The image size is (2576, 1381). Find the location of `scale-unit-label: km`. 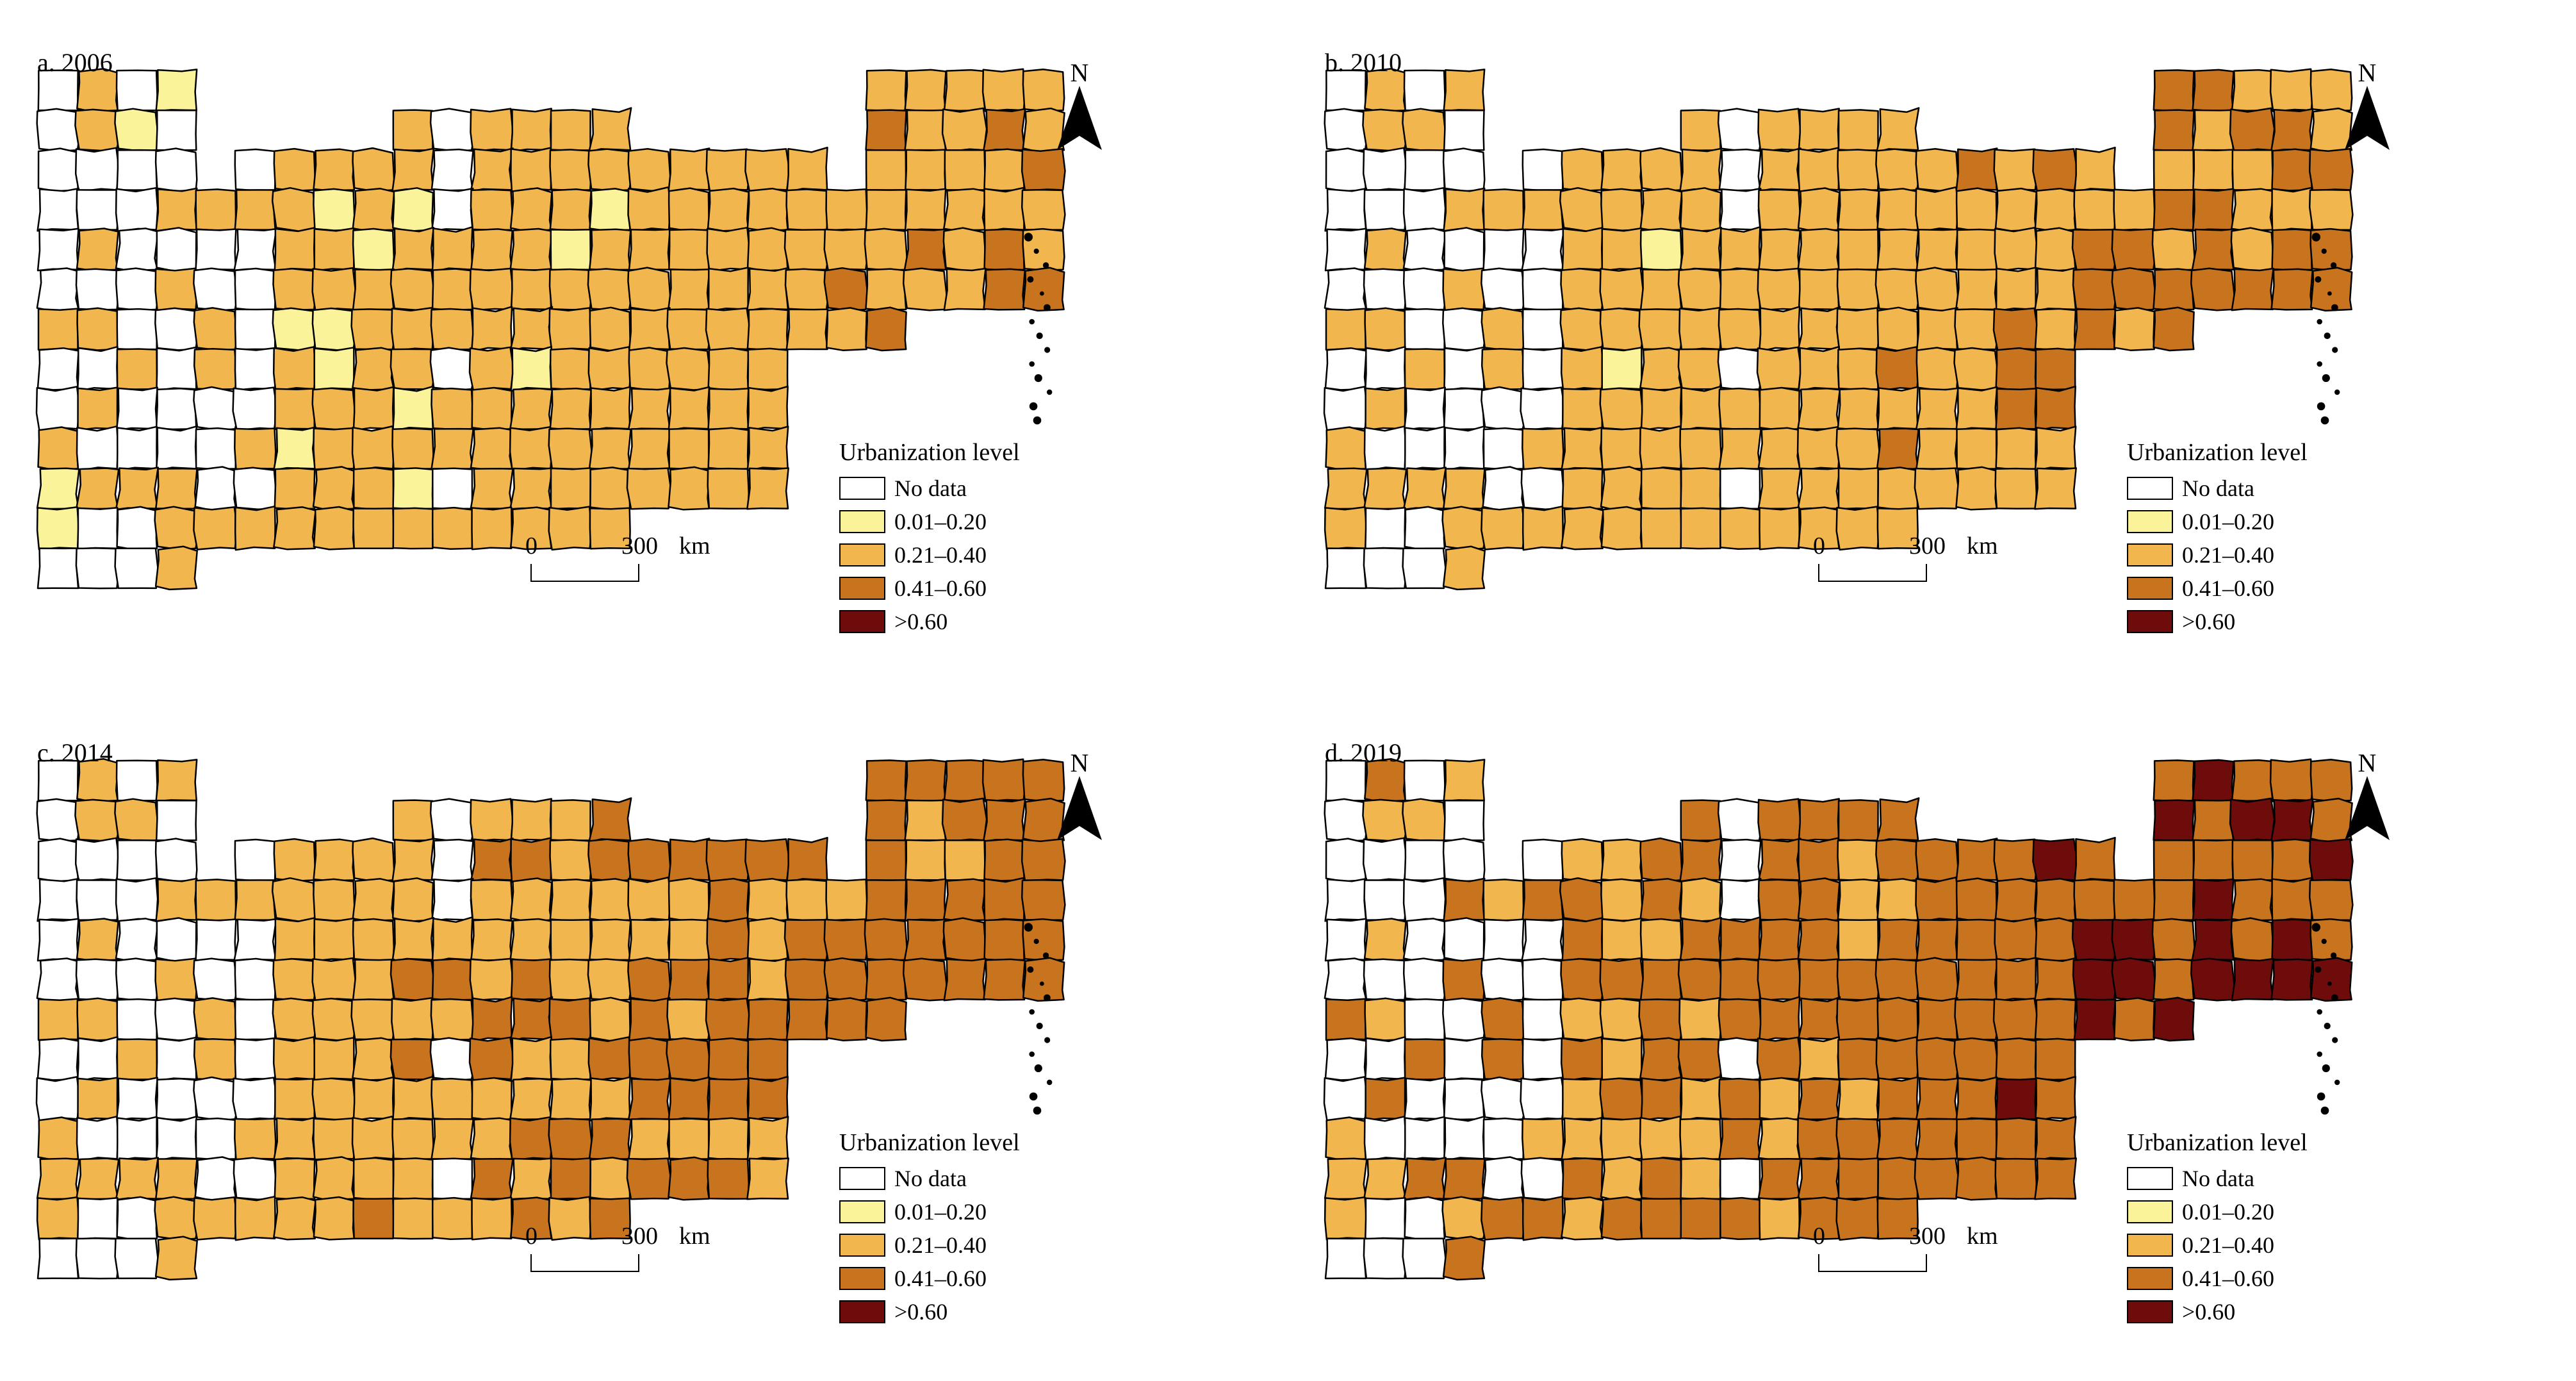

scale-unit-label: km is located at coordinates (1982, 1236).